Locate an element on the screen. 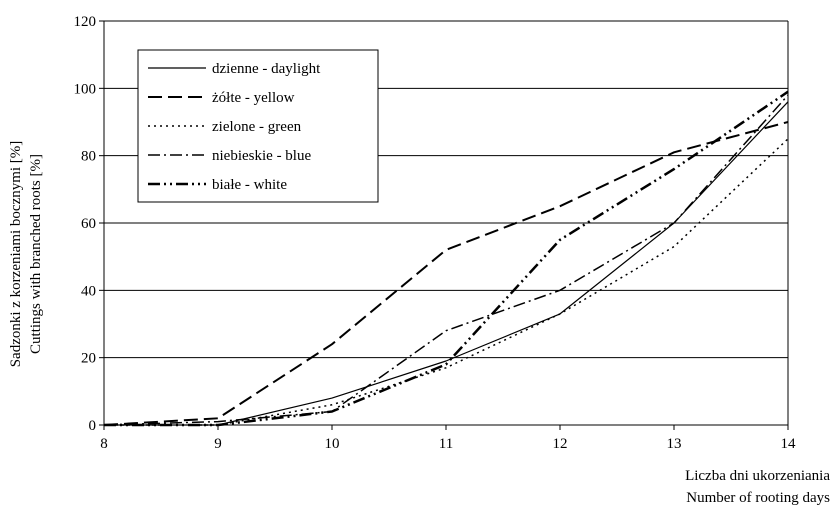  x-tick-label-9: 9 is located at coordinates (218, 444).